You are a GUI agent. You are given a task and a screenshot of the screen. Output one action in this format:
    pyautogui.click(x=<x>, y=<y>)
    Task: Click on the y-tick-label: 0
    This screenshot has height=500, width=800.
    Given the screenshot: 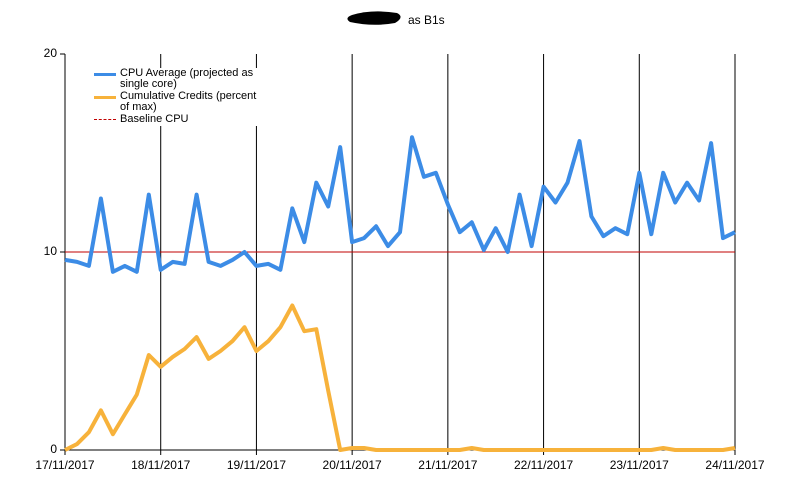 What is the action you would take?
    pyautogui.click(x=53, y=449)
    